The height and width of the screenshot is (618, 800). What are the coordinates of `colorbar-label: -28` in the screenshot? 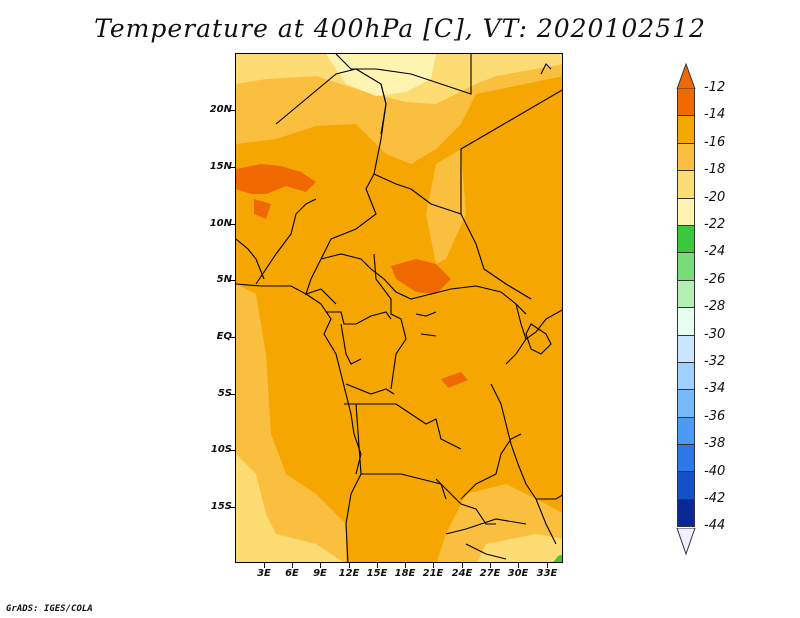 It's located at (715, 307).